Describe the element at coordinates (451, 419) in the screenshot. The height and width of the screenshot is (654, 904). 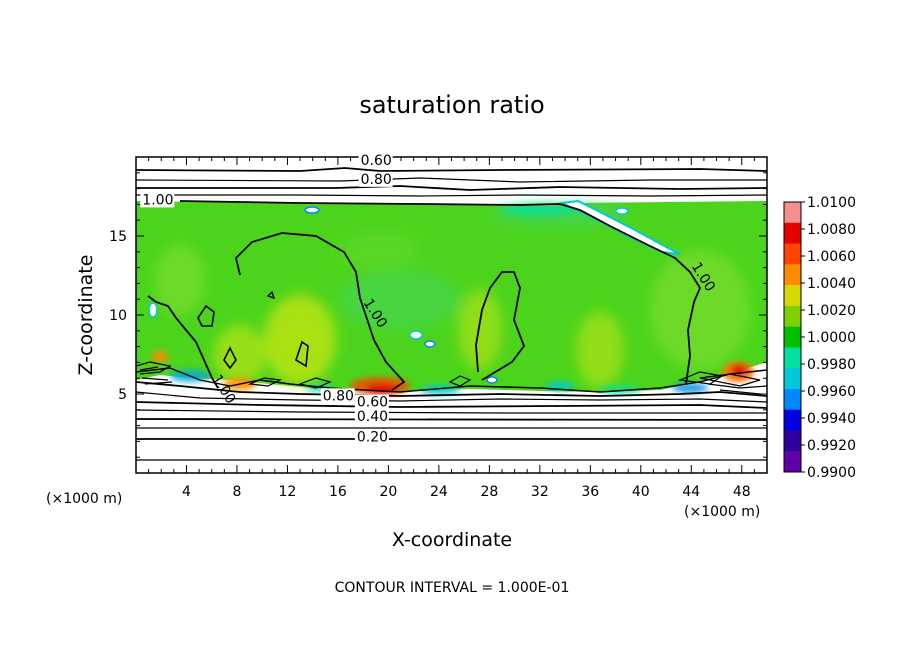
I see `contour-line-0.40-low` at that location.